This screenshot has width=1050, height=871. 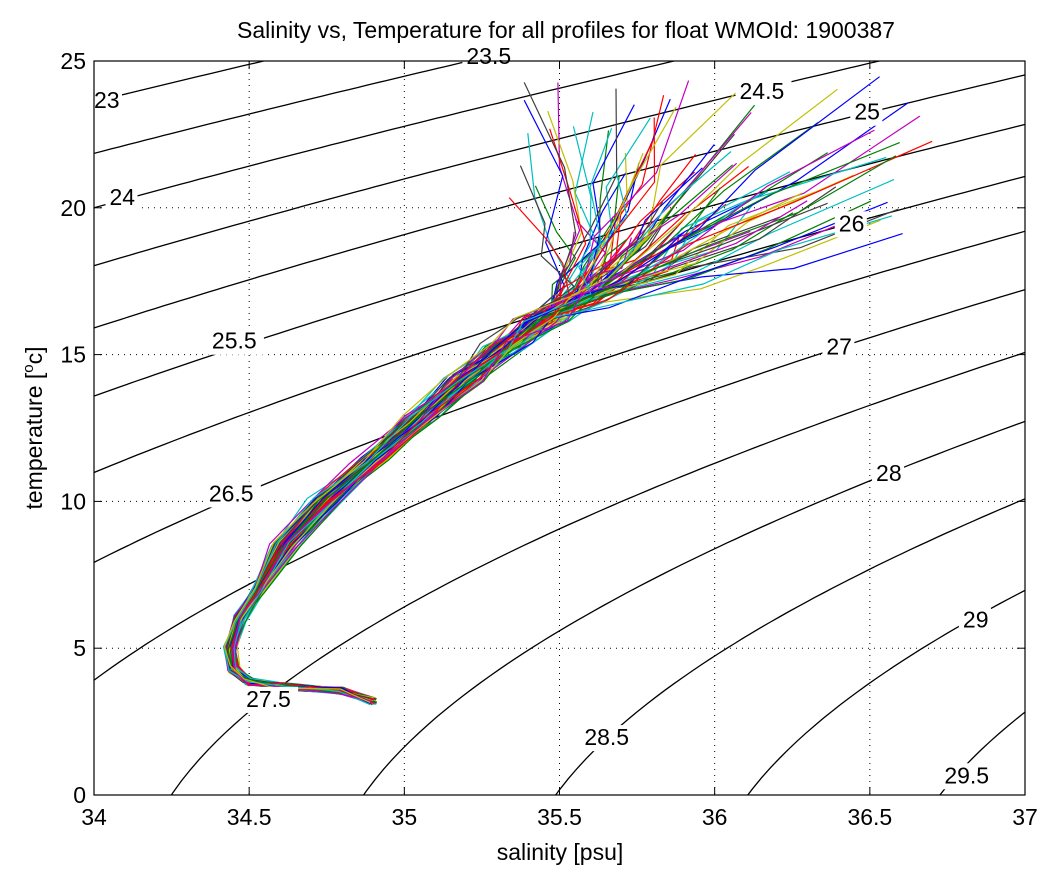 I want to click on density-label: 26.5, so click(x=231, y=493).